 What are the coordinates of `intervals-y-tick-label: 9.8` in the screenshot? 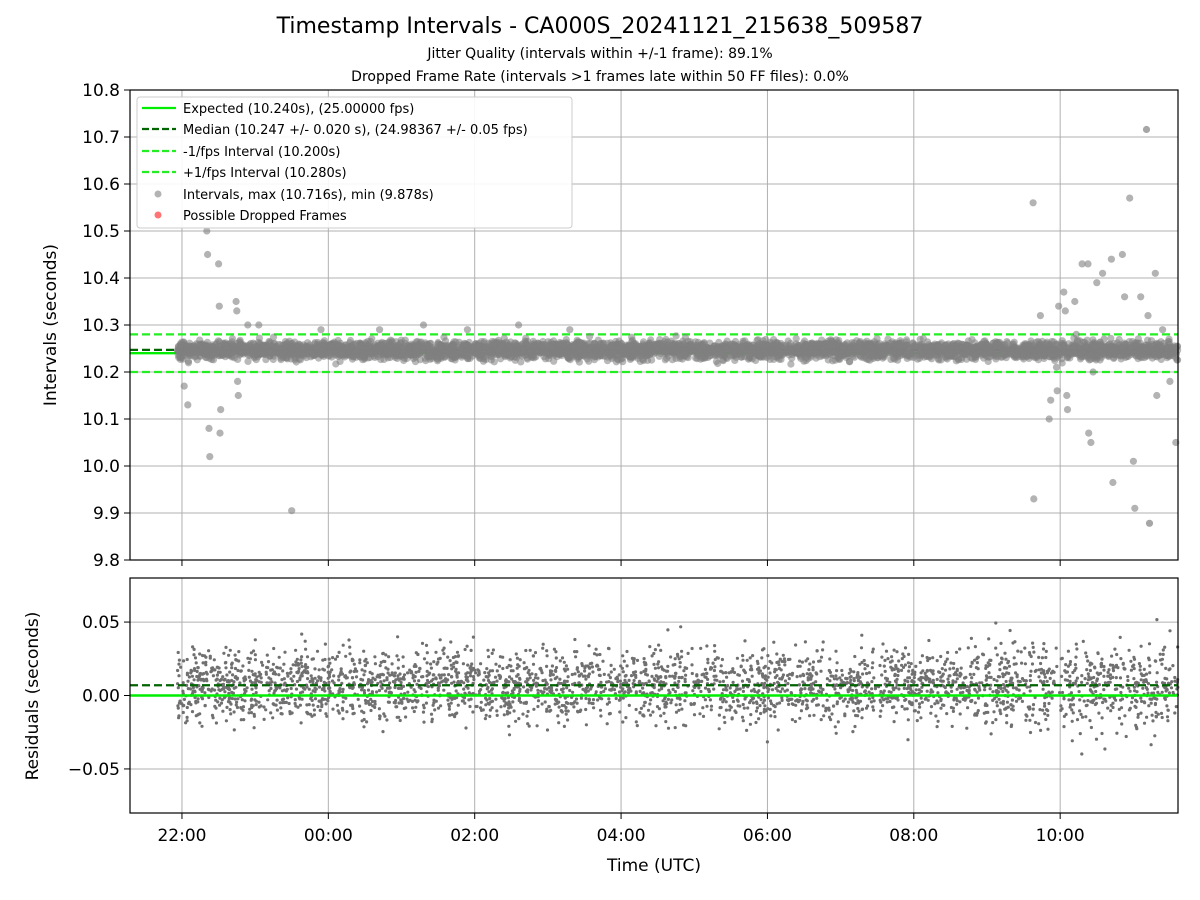 It's located at (106, 561).